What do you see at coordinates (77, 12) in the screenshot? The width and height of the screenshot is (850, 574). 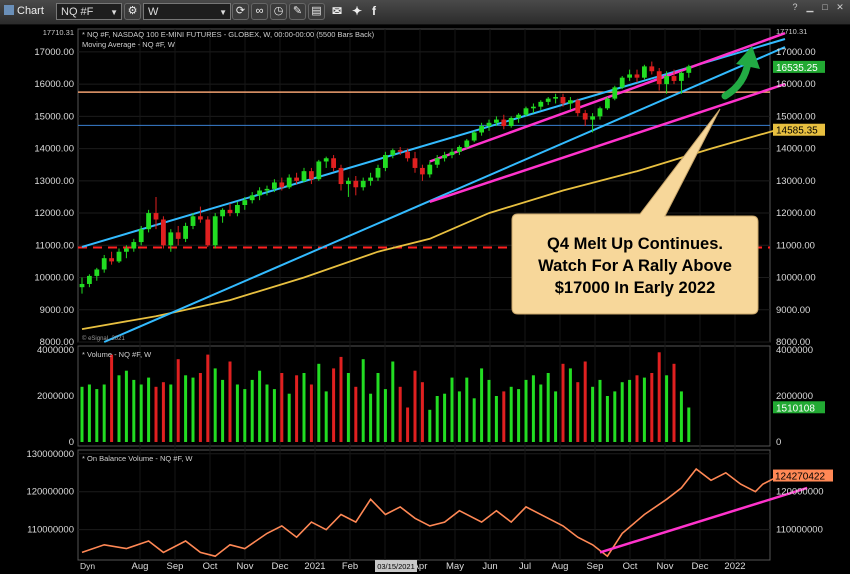 I see `symbol-value: NQ #F` at bounding box center [77, 12].